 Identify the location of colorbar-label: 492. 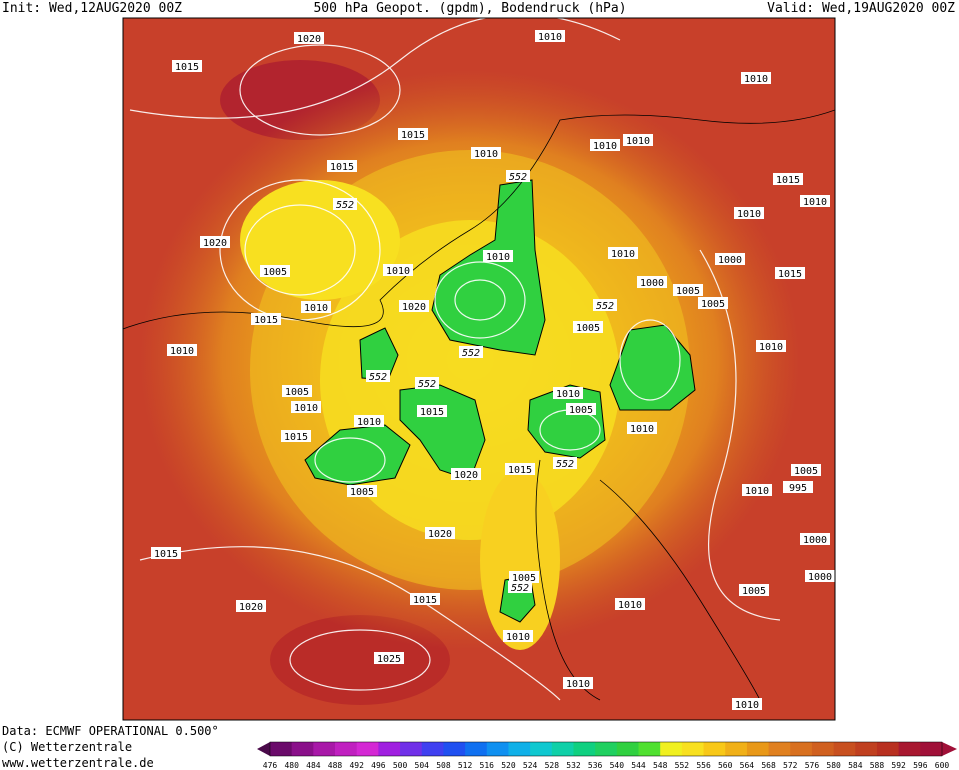
(356, 765).